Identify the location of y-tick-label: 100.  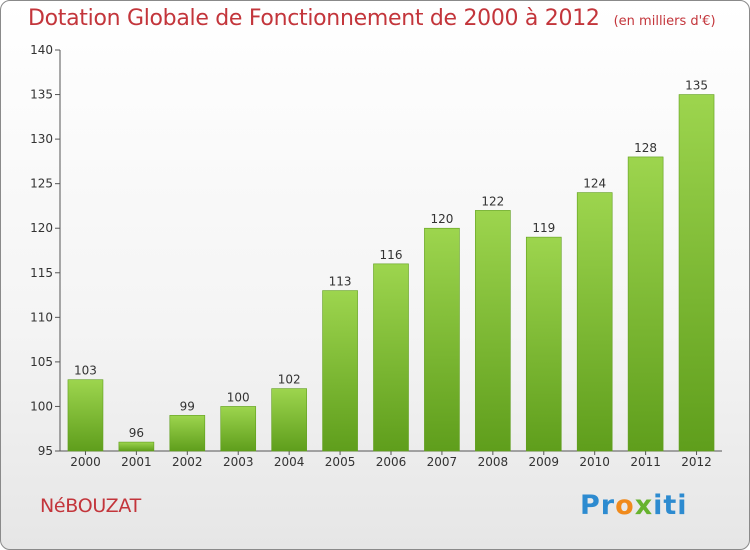
(41, 406).